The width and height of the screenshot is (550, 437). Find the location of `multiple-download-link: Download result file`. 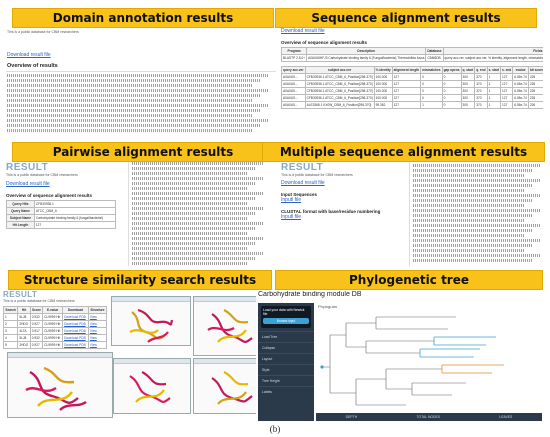

multiple-download-link: Download result file is located at coordinates (303, 183).